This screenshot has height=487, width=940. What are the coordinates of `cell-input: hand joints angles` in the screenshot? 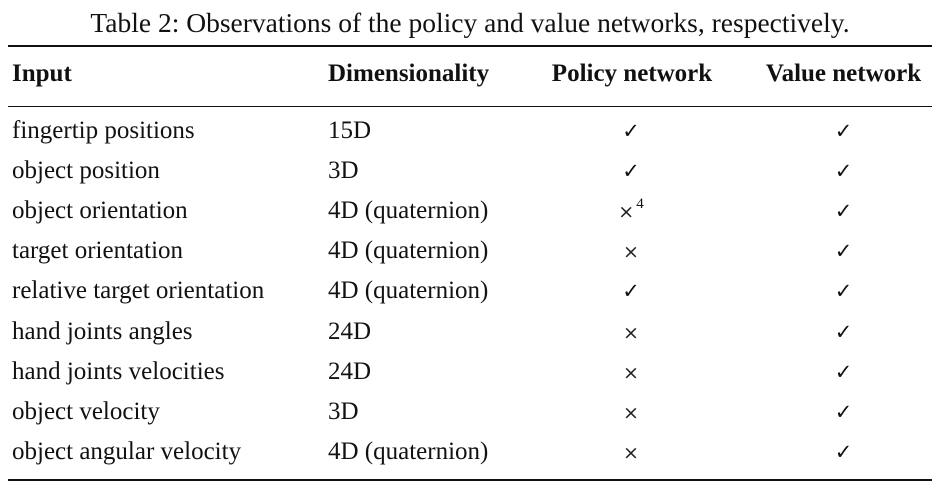 It's located at (102, 331).